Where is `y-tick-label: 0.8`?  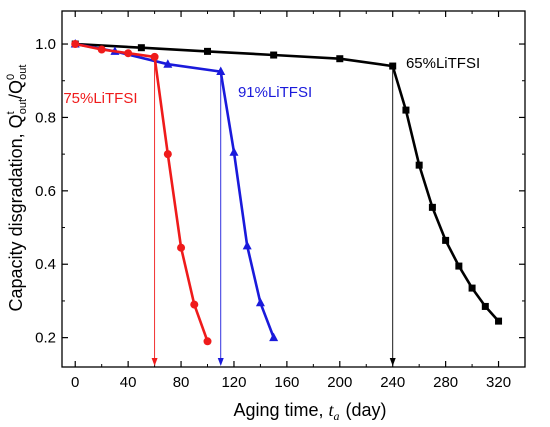 y-tick-label: 0.8 is located at coordinates (45, 117).